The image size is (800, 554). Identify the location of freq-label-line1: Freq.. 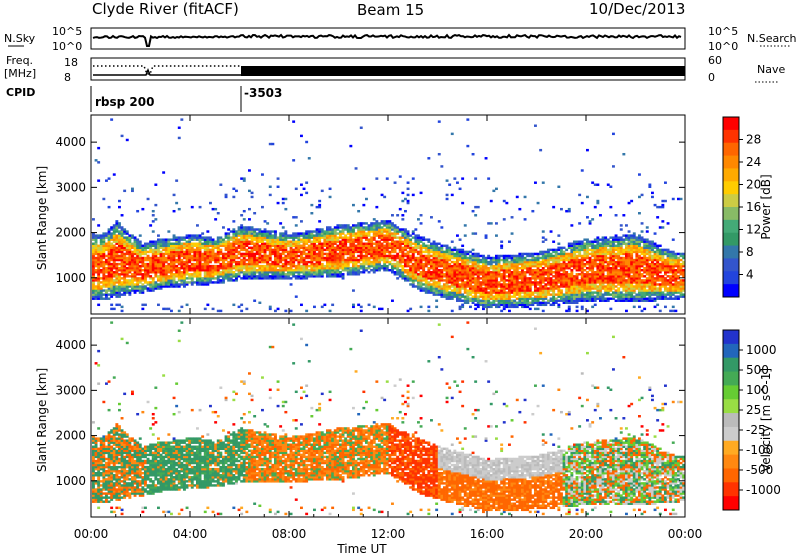
(19, 60).